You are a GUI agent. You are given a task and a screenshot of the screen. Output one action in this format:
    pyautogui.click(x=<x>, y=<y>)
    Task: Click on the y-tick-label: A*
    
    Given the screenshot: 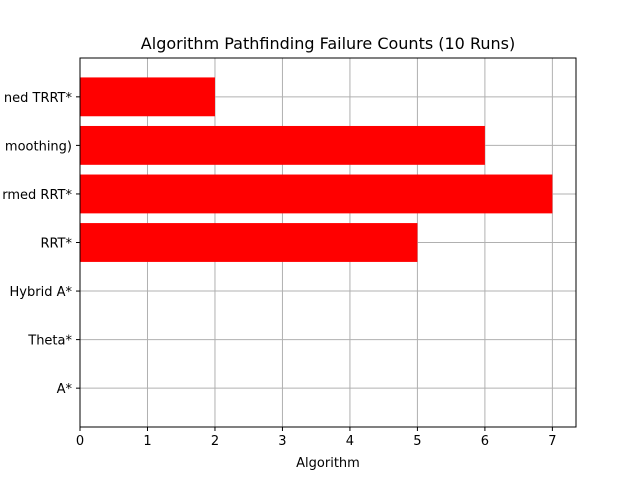 What is the action you would take?
    pyautogui.click(x=65, y=389)
    